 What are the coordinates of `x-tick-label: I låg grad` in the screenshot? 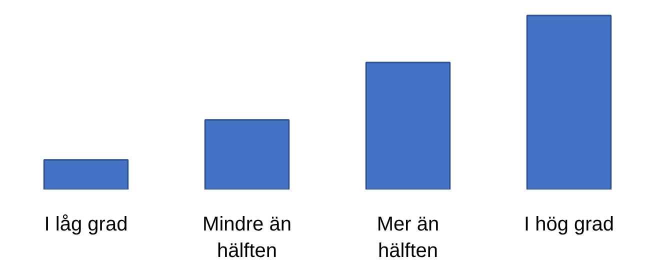 It's located at (86, 225).